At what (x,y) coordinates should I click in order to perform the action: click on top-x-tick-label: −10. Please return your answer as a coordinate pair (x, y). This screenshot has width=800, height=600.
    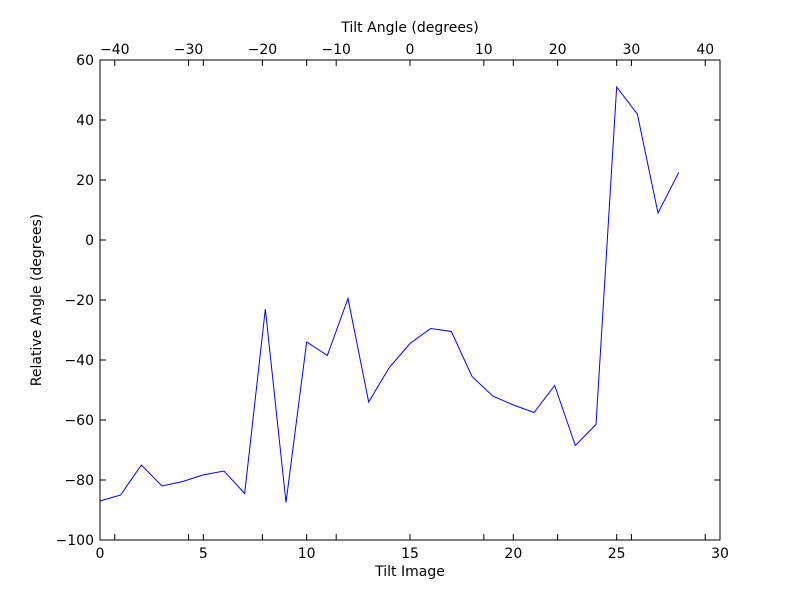
    Looking at the image, I should click on (336, 50).